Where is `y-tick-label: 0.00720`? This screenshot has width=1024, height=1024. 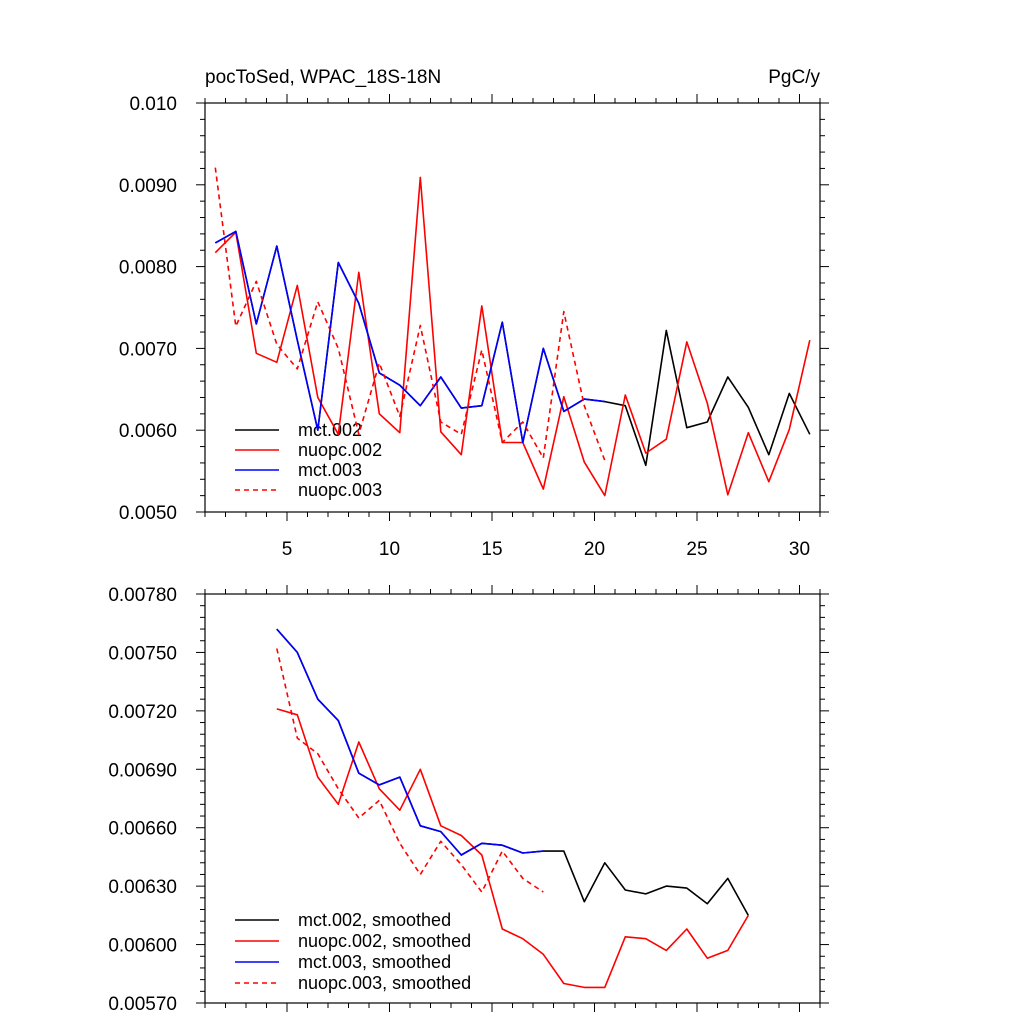
y-tick-label: 0.00720 is located at coordinates (142, 712).